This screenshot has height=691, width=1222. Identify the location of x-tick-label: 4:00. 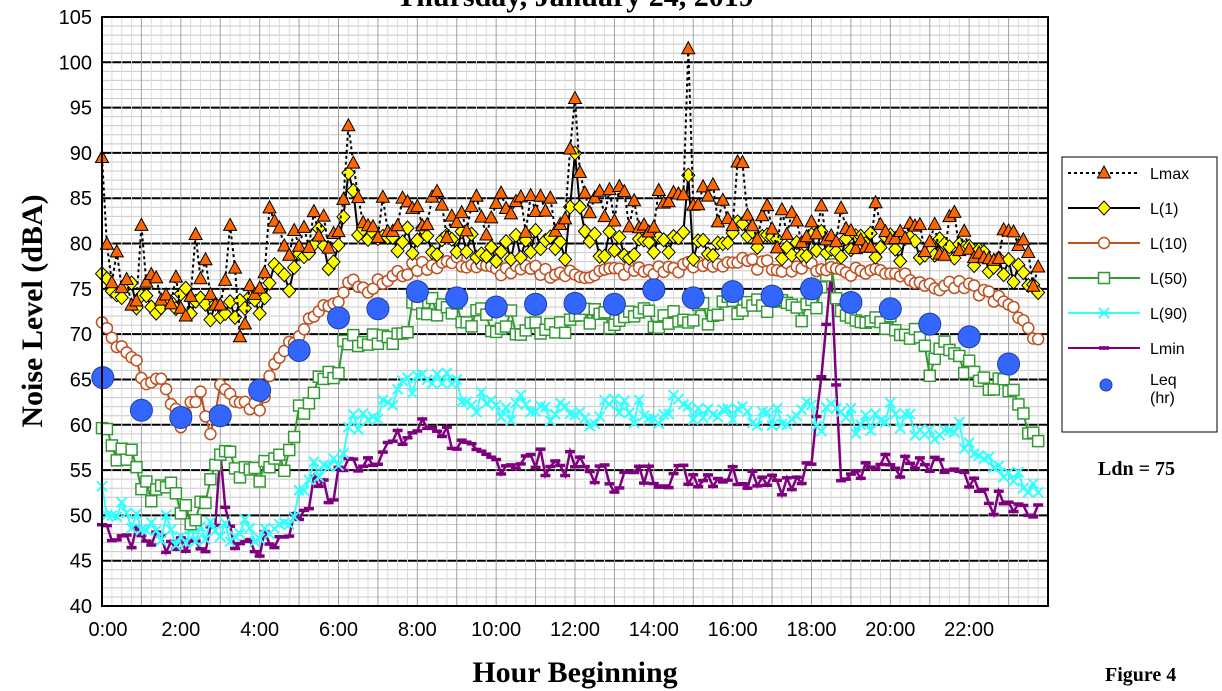
(259, 630).